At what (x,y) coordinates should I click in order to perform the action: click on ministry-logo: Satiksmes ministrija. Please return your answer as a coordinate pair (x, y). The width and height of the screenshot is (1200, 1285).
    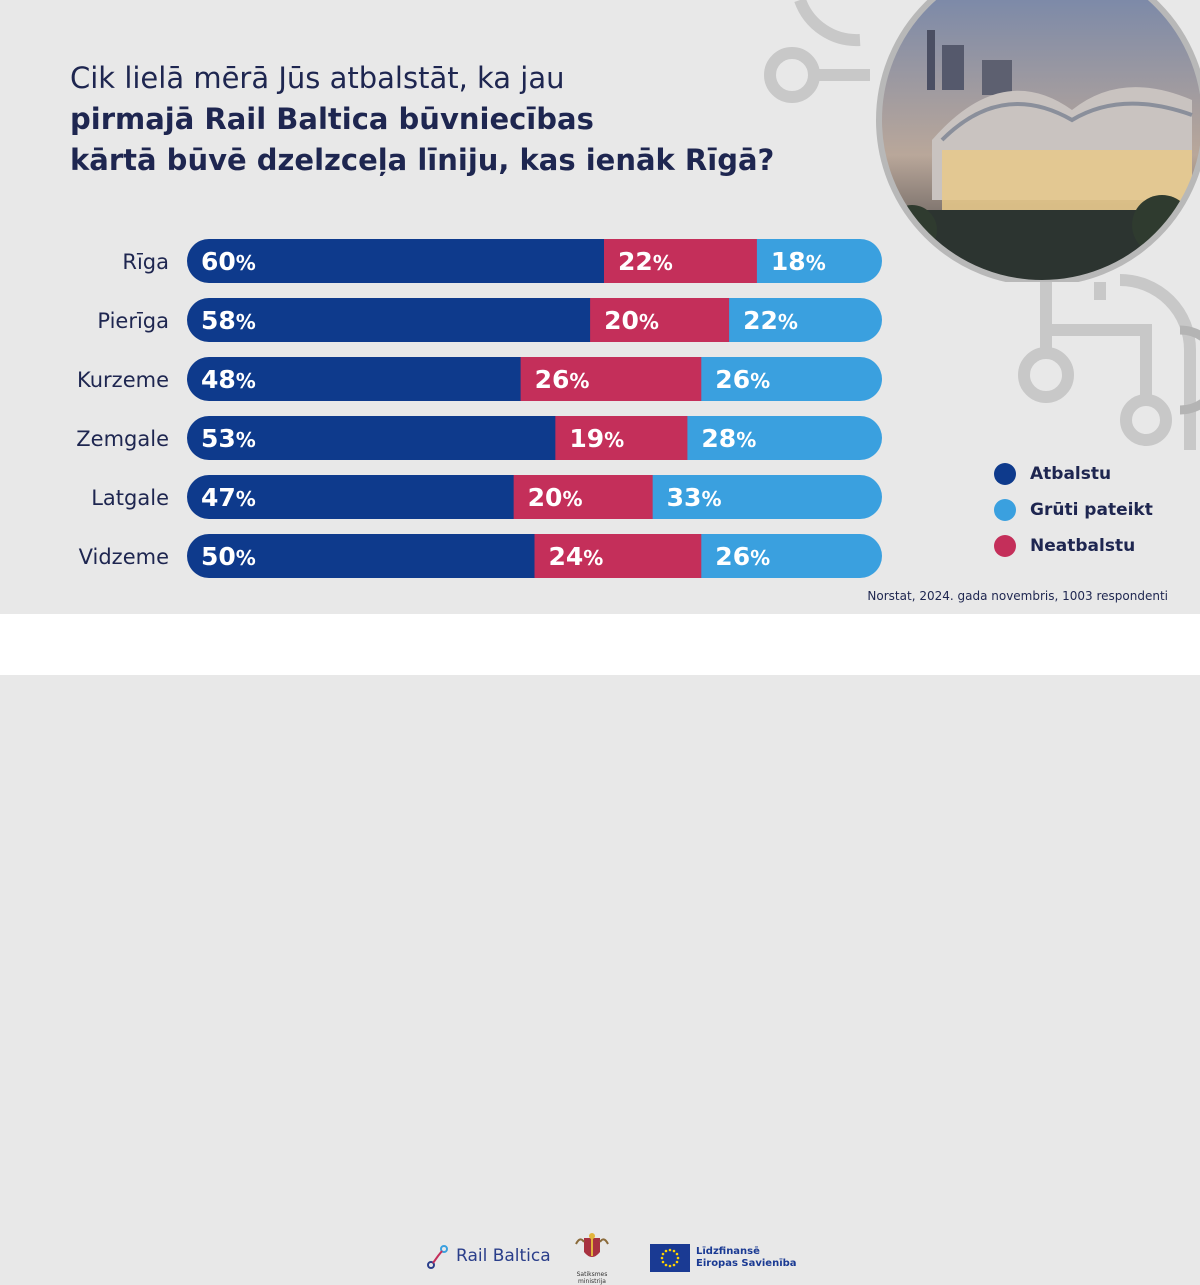
    Looking at the image, I should click on (592, 1258).